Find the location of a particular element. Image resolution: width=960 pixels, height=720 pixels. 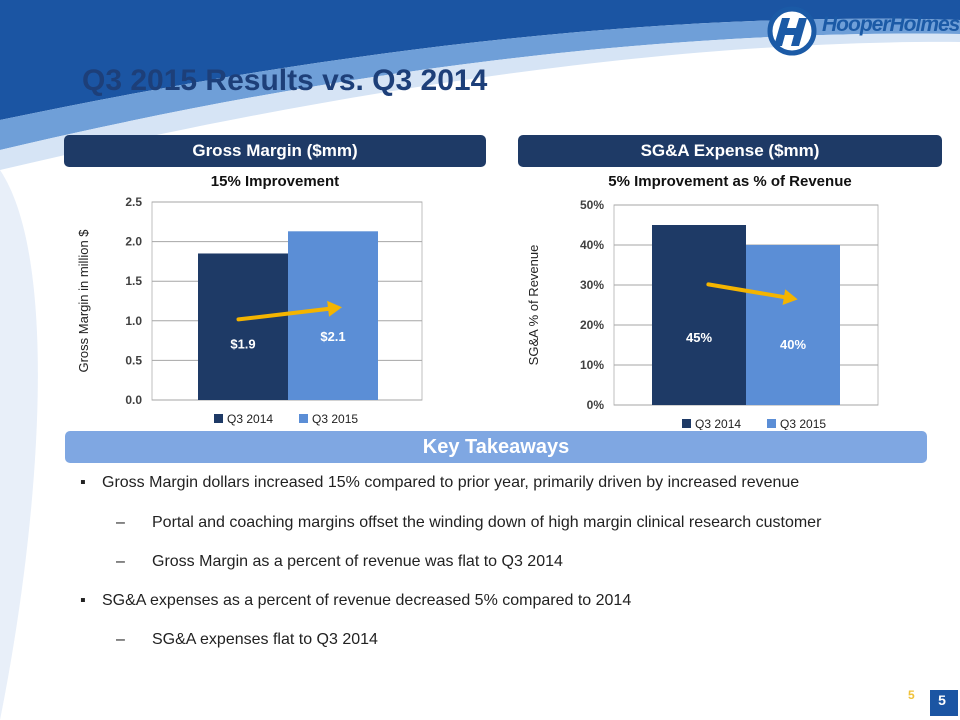

y-tick-label: 10% is located at coordinates (592, 365).